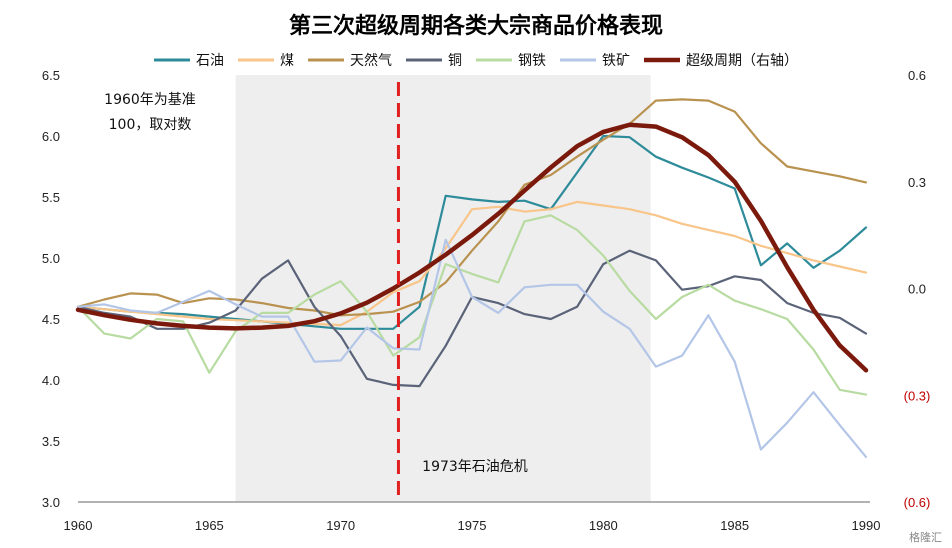 Image resolution: width=952 pixels, height=548 pixels. Describe the element at coordinates (51, 75) in the screenshot. I see `left-y-tick-label: 6.5` at that location.